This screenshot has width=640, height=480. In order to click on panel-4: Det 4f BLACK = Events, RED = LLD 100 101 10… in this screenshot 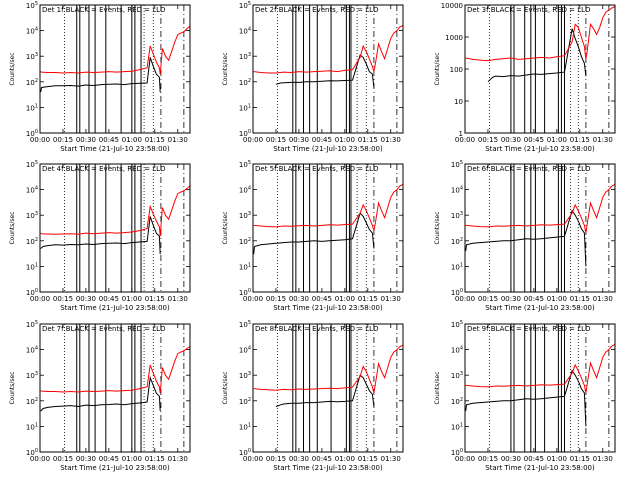, I will do `click(100, 236)`.